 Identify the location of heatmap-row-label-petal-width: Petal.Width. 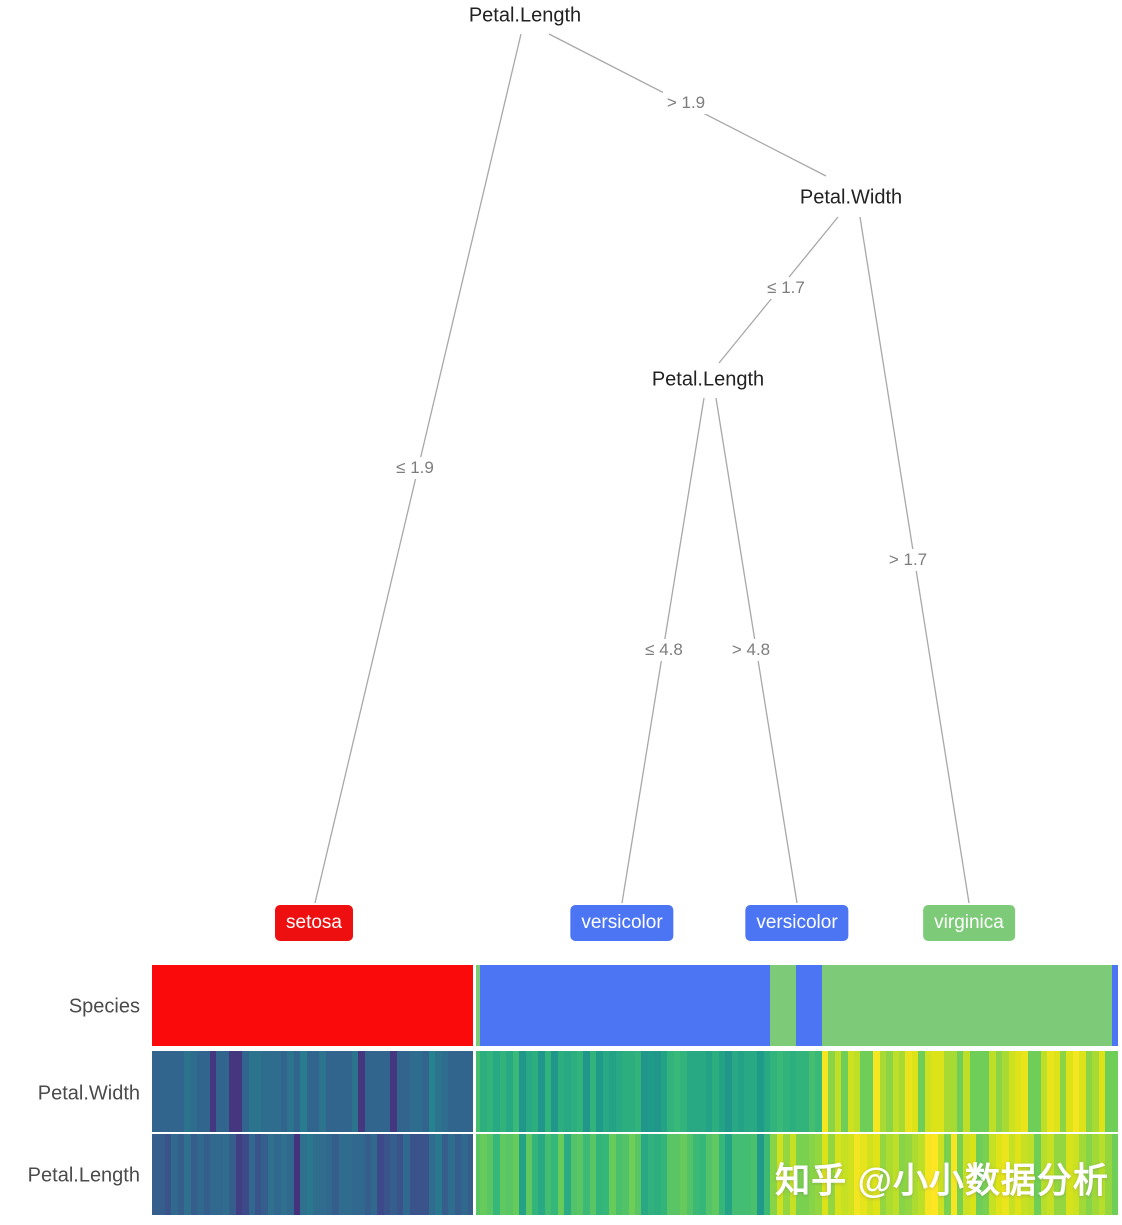
(88, 1093).